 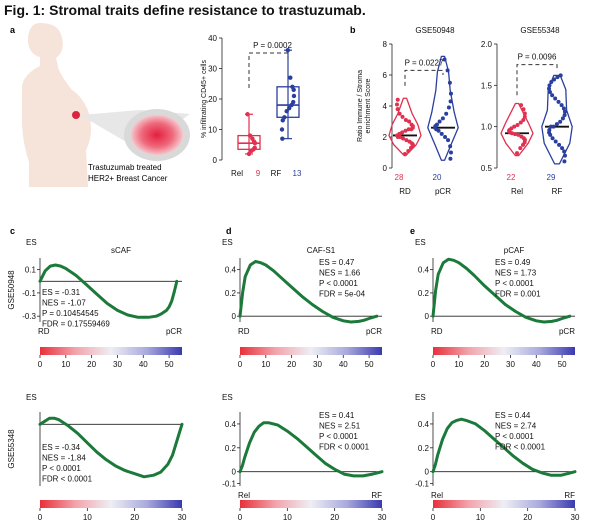 I want to click on y-axis-label: ES, so click(x=31, y=242).